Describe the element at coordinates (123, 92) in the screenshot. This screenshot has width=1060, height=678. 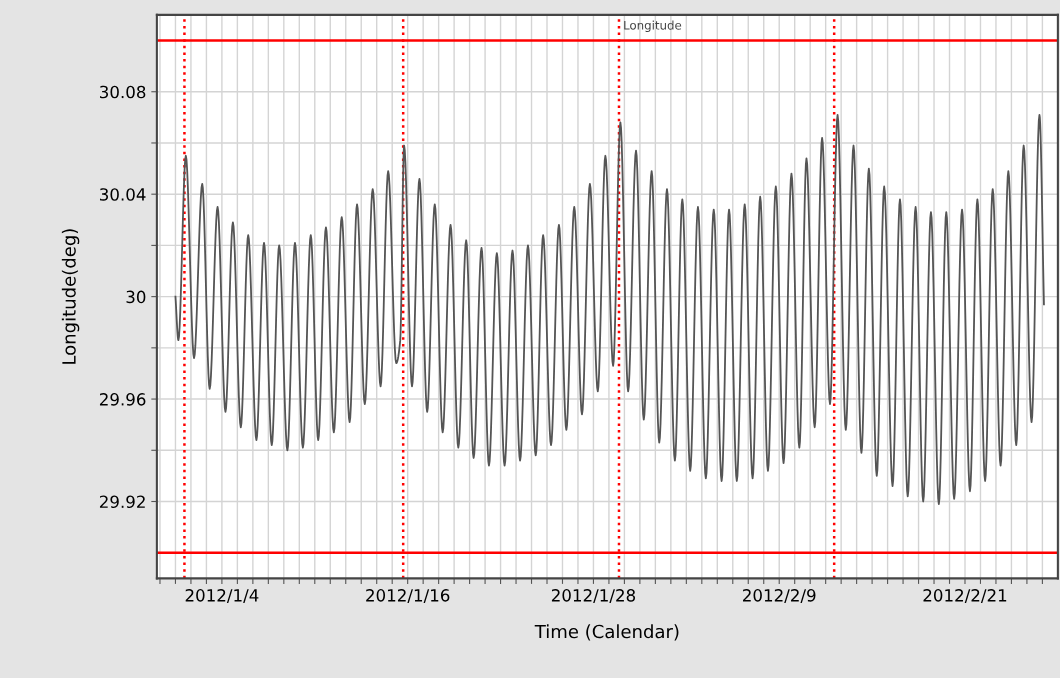
I see `y-tick-label: 30.08` at that location.